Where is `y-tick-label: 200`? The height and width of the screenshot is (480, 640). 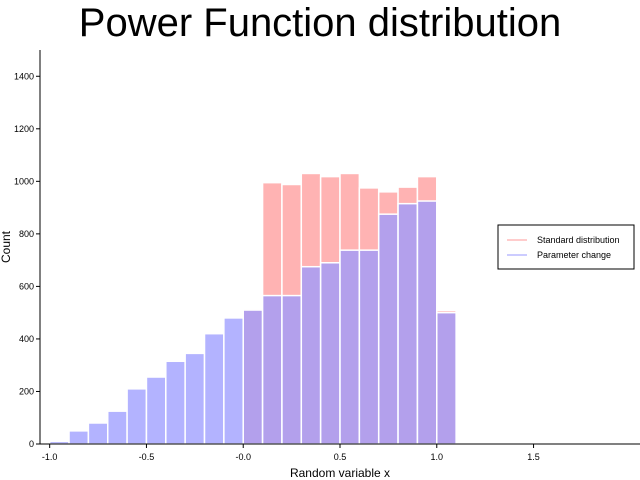 y-tick-label: 200 is located at coordinates (26, 391).